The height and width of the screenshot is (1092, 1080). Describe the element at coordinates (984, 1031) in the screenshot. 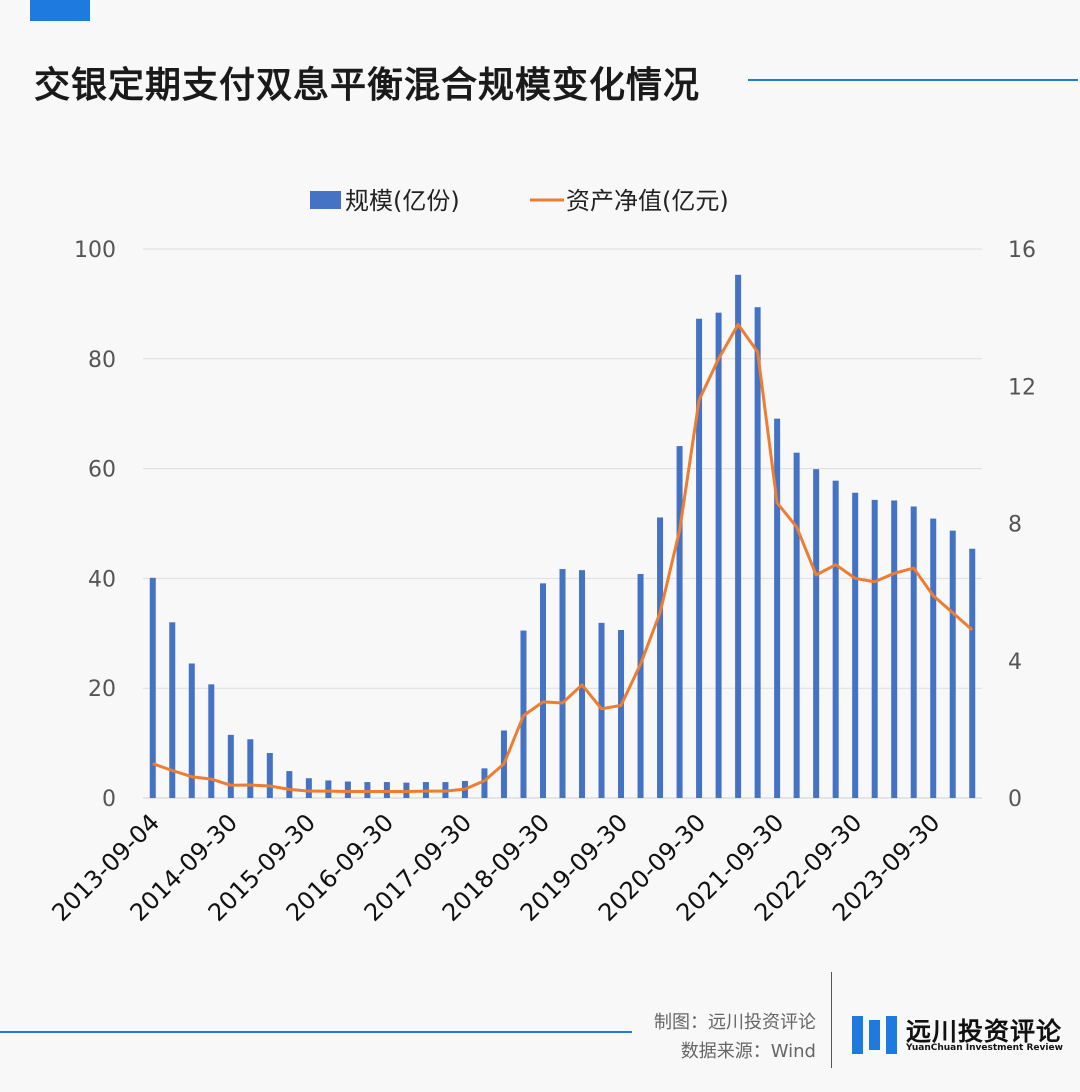

I see `logo-text-cn: 远川投资评论` at that location.